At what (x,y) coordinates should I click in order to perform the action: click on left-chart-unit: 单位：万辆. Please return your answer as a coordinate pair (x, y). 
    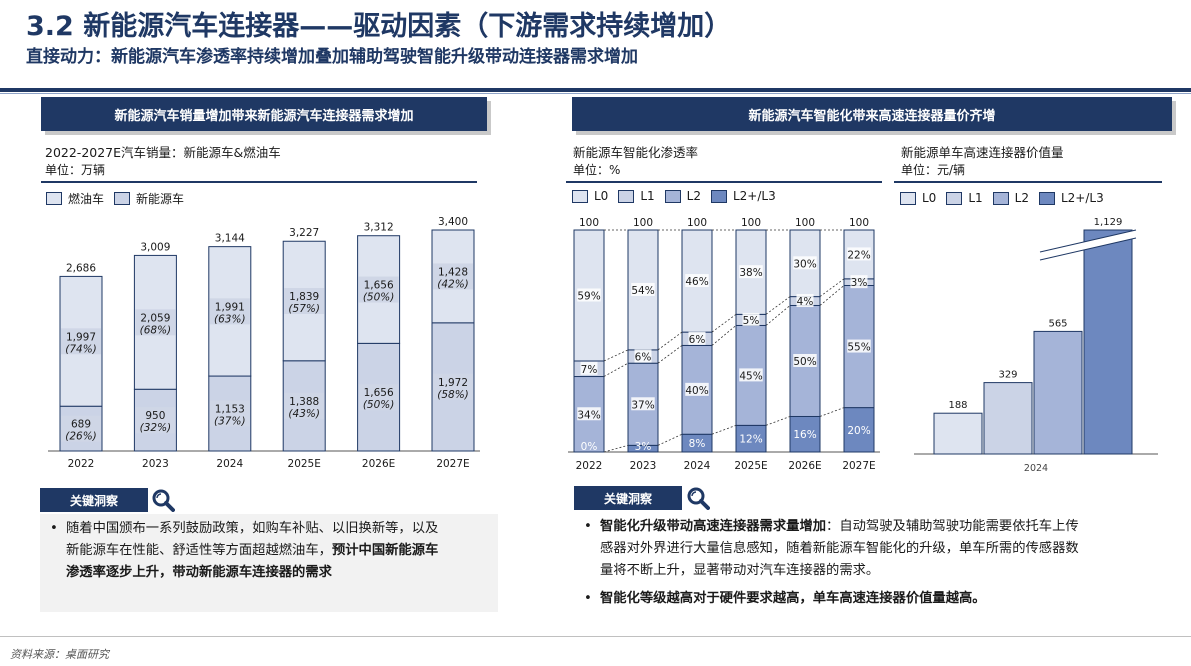
    Looking at the image, I should click on (75, 170).